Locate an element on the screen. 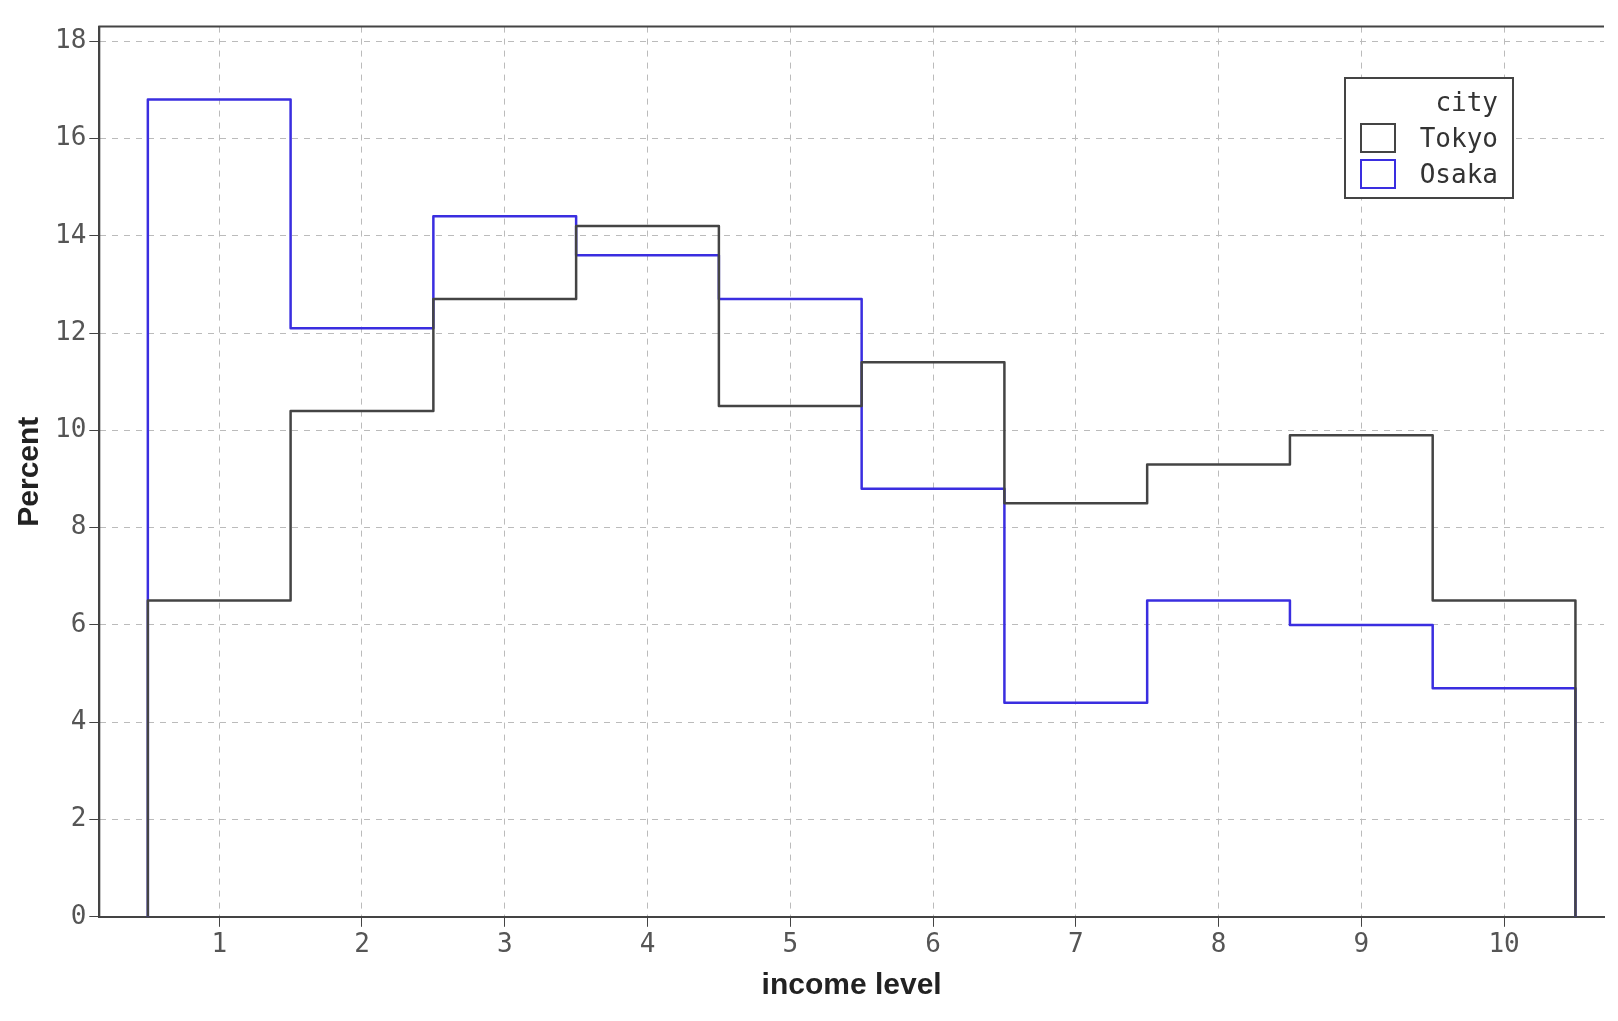 Image resolution: width=1618 pixels, height=1021 pixels. y-tick-label: 14 is located at coordinates (70, 233).